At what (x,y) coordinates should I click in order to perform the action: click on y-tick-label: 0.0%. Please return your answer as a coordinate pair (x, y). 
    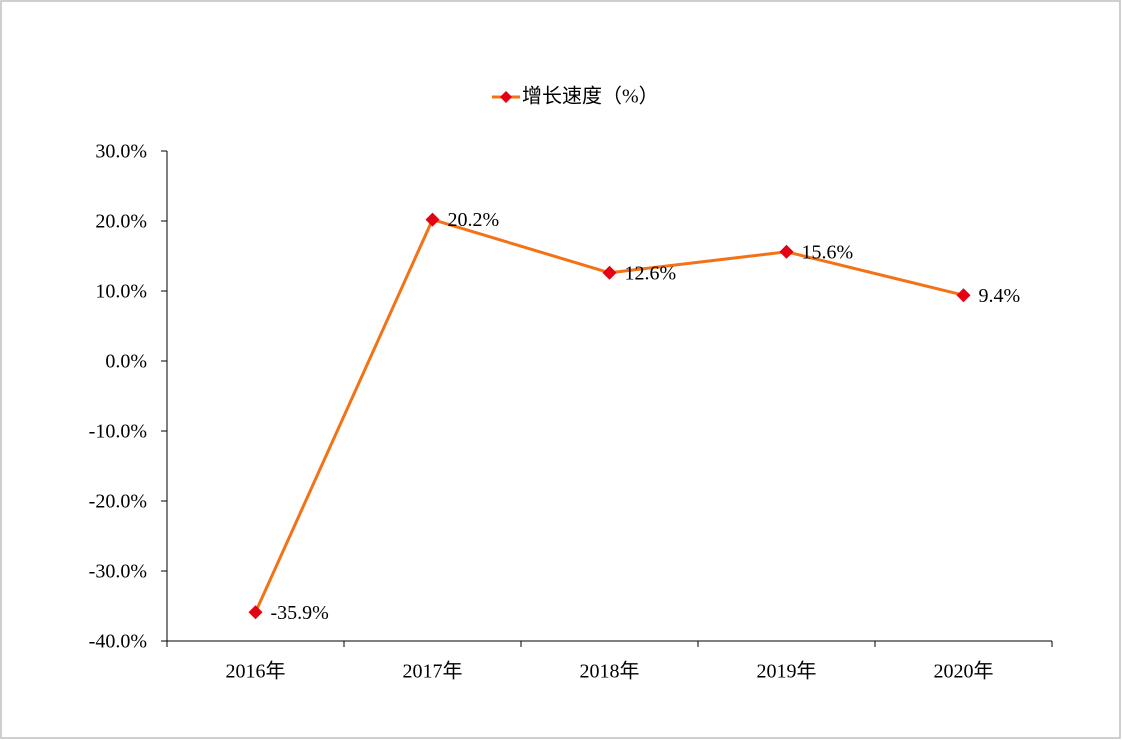
    Looking at the image, I should click on (126, 362).